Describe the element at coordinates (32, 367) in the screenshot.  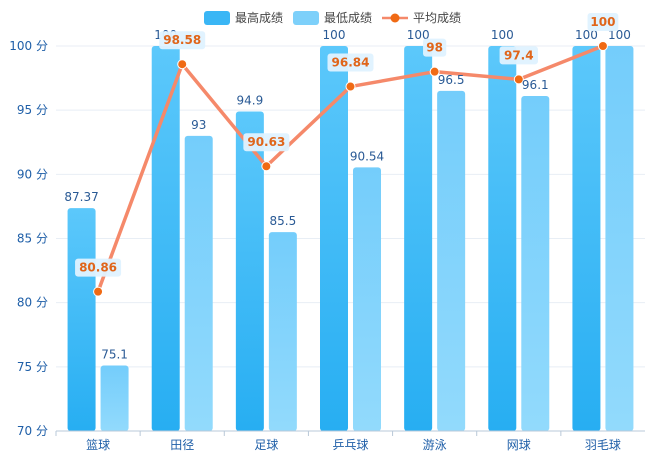
I see `y-tick-label: 75 分` at that location.